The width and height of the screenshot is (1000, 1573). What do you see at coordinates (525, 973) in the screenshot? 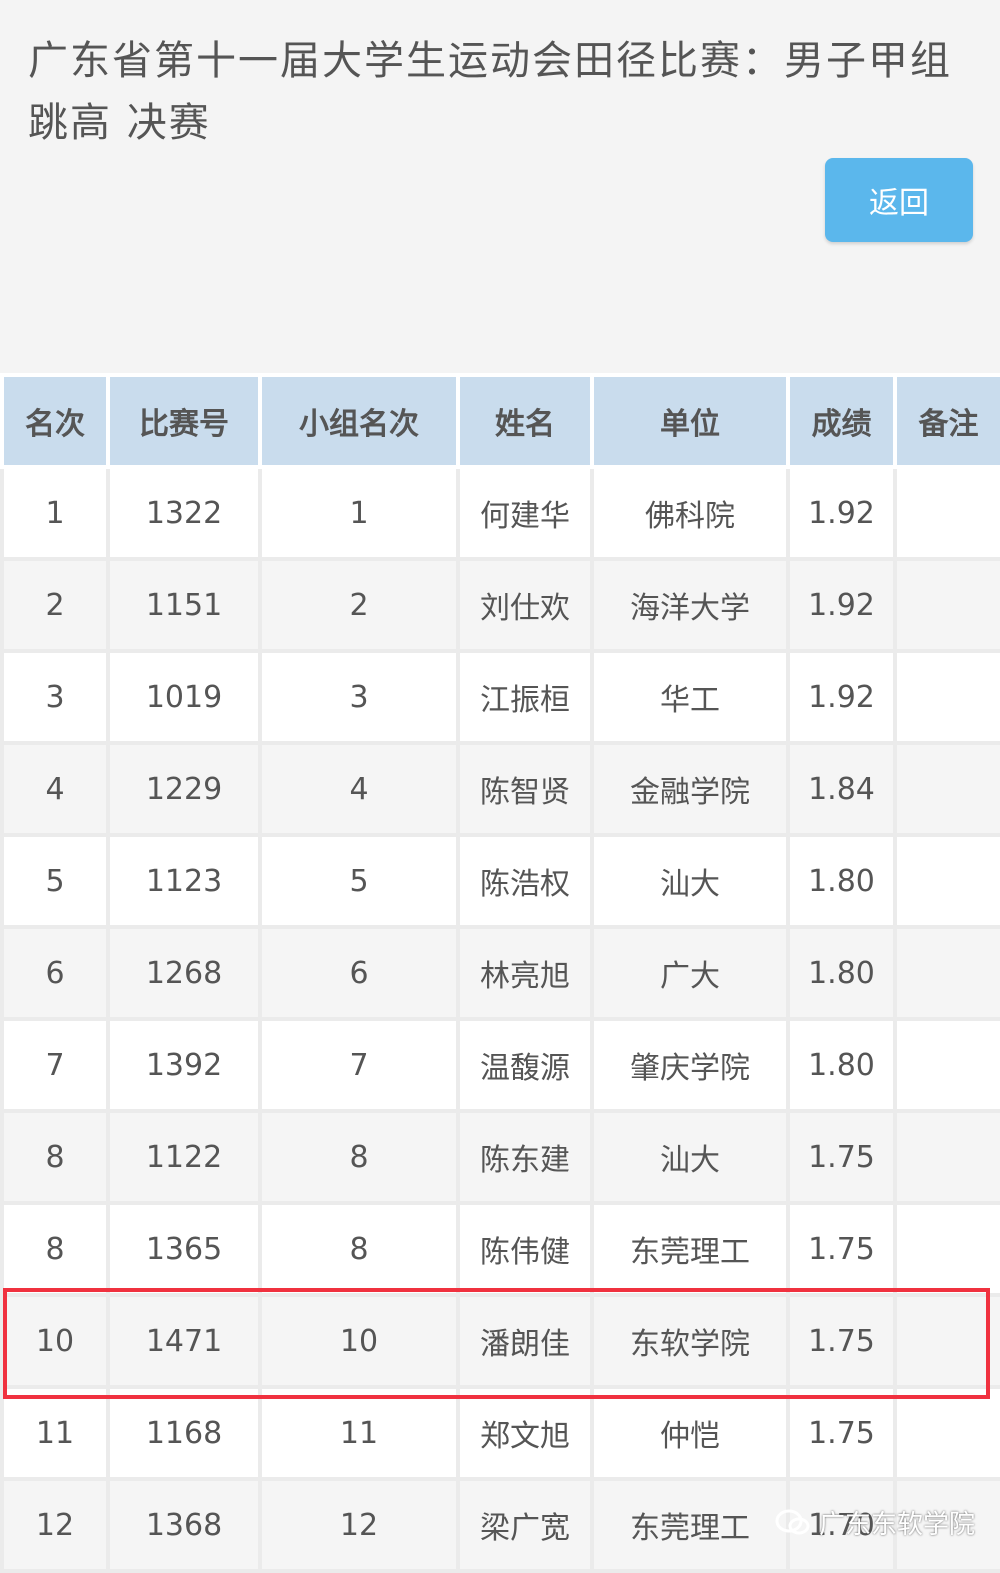
I see `table-cell: 林亮旭` at bounding box center [525, 973].